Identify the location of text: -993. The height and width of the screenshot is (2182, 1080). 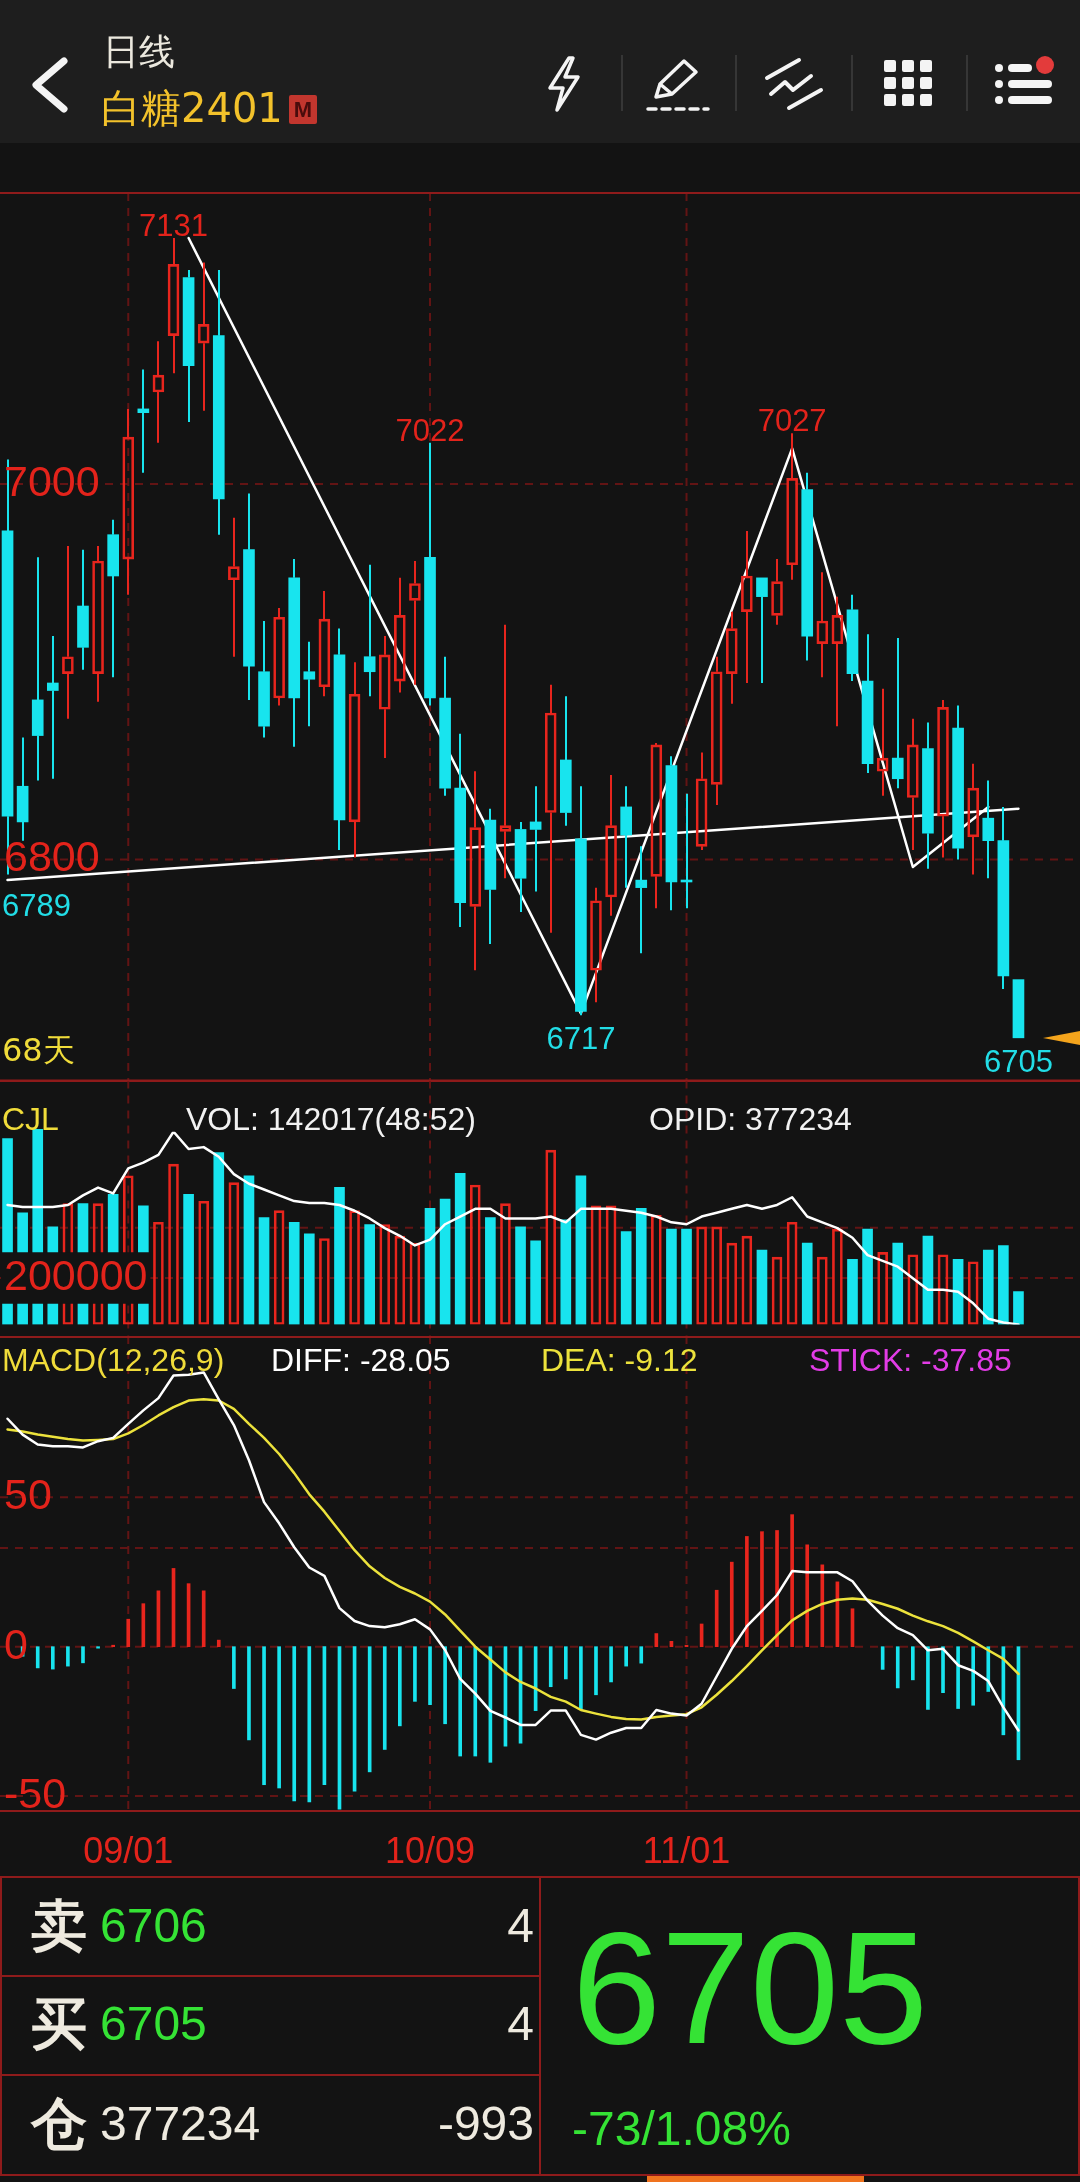
(485, 2123).